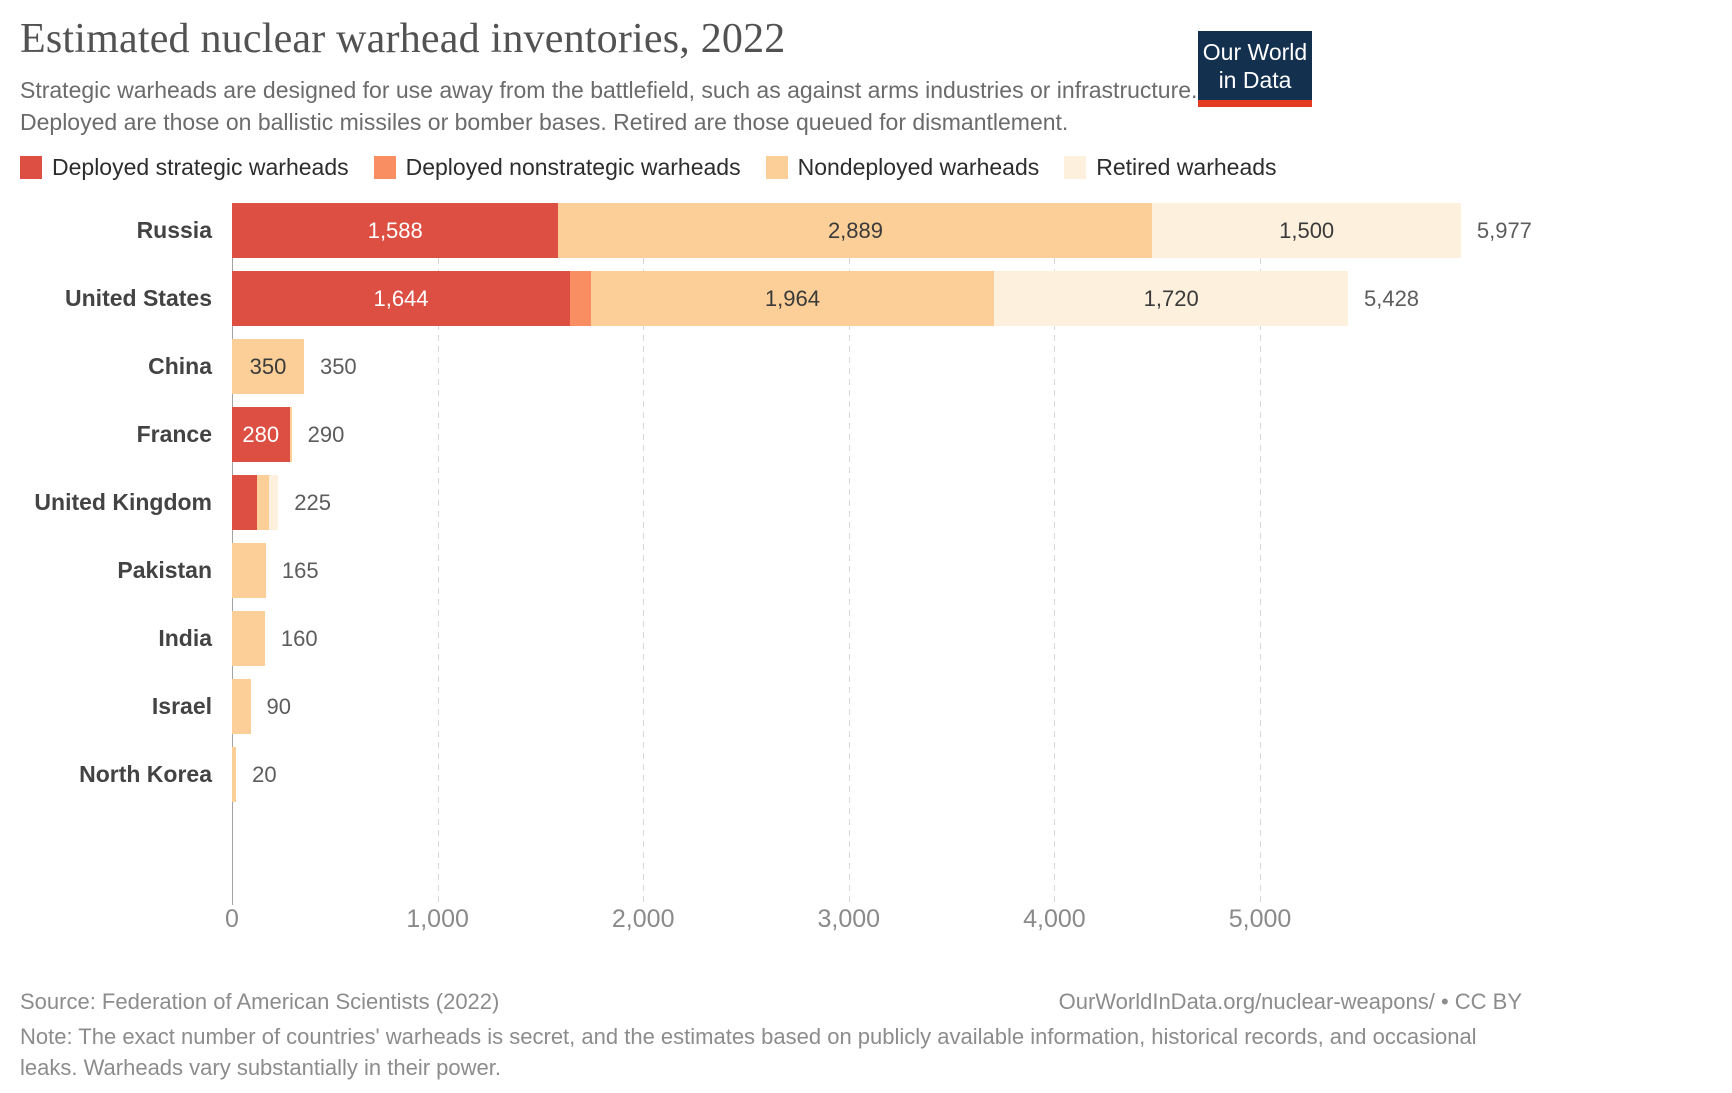 This screenshot has height=1093, width=1732. I want to click on segment-value-label: 1,644, so click(401, 298).